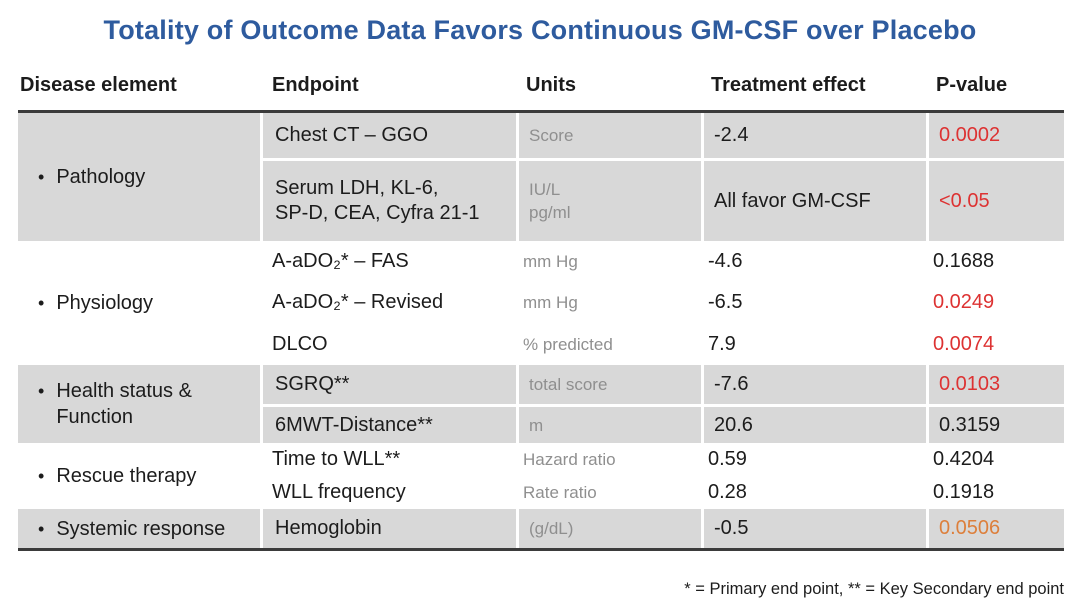 The width and height of the screenshot is (1080, 605). What do you see at coordinates (569, 459) in the screenshot?
I see `cell-units: Hazard ratio` at bounding box center [569, 459].